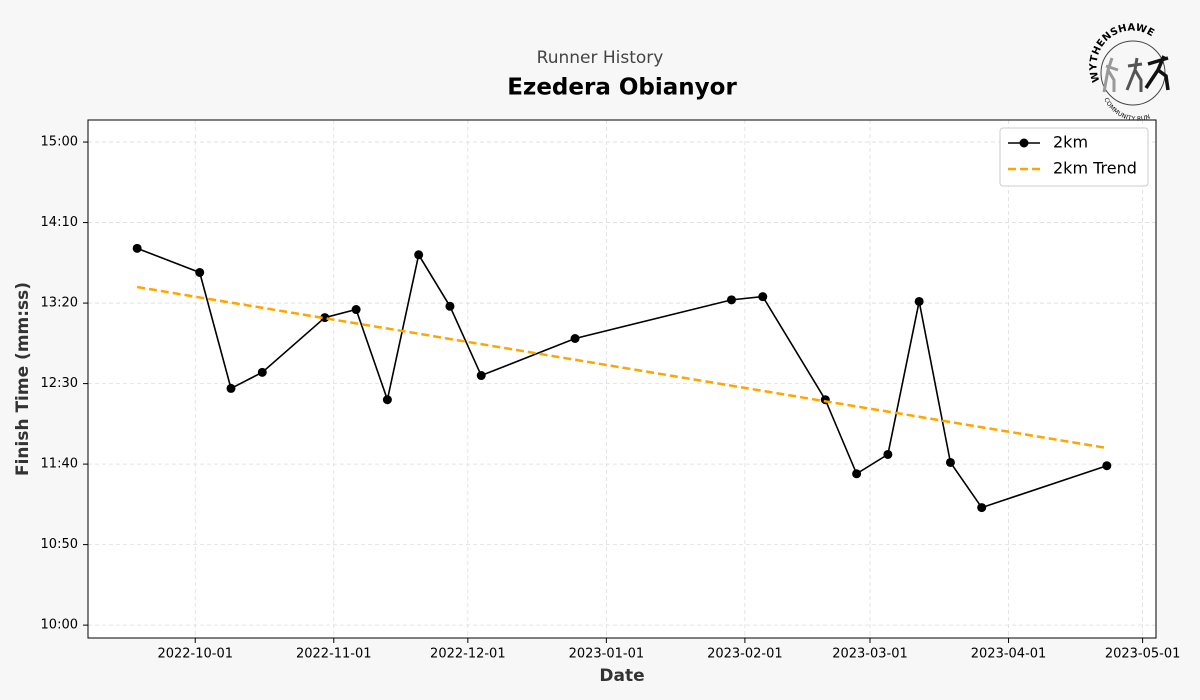 This screenshot has height=700, width=1200. I want to click on x-tick-label: 2022-10-01, so click(195, 654).